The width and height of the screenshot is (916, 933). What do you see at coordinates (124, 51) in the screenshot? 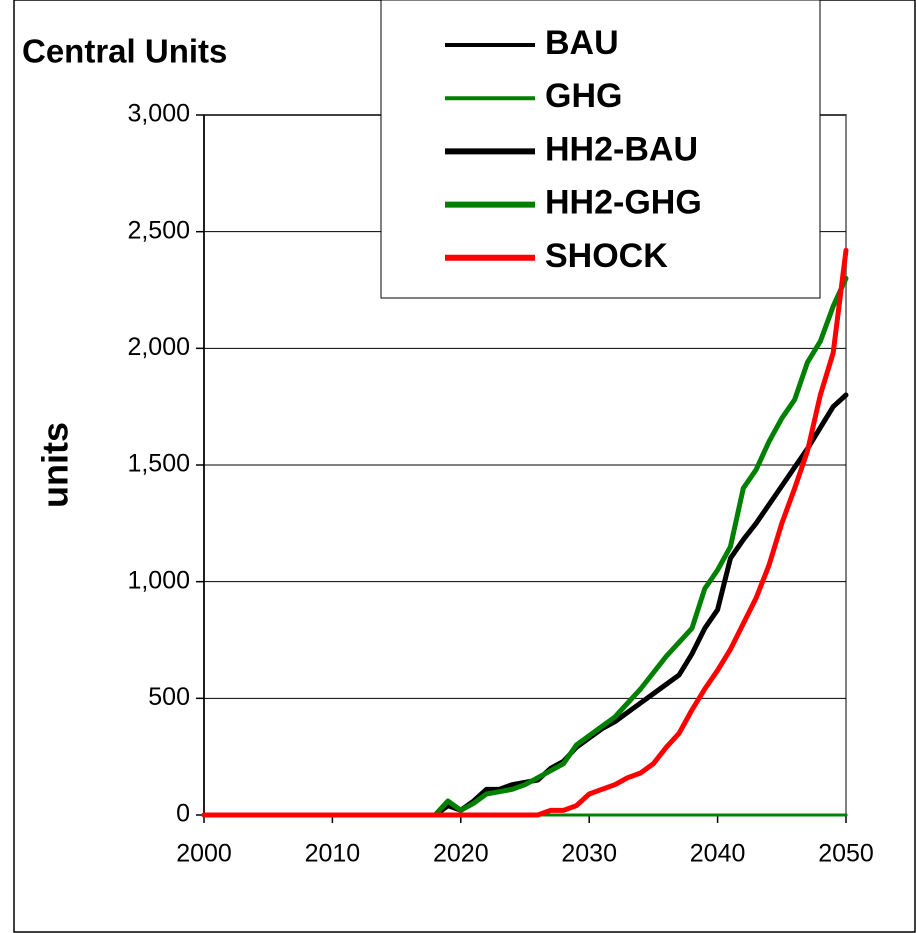
I see `chart-title: Central Units` at bounding box center [124, 51].